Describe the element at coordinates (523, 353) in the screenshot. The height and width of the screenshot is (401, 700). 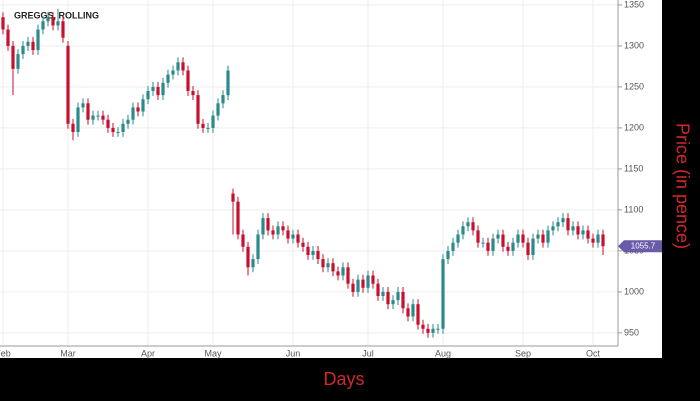
I see `x-tick-label: Sep` at that location.